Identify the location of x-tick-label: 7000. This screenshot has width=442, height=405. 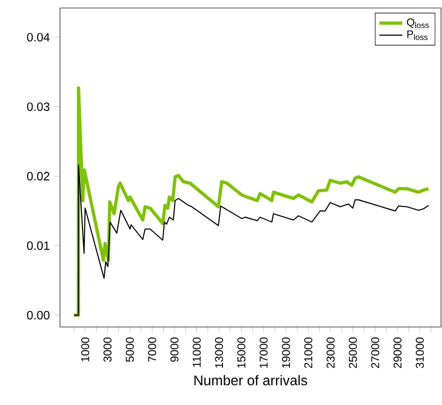
(152, 350).